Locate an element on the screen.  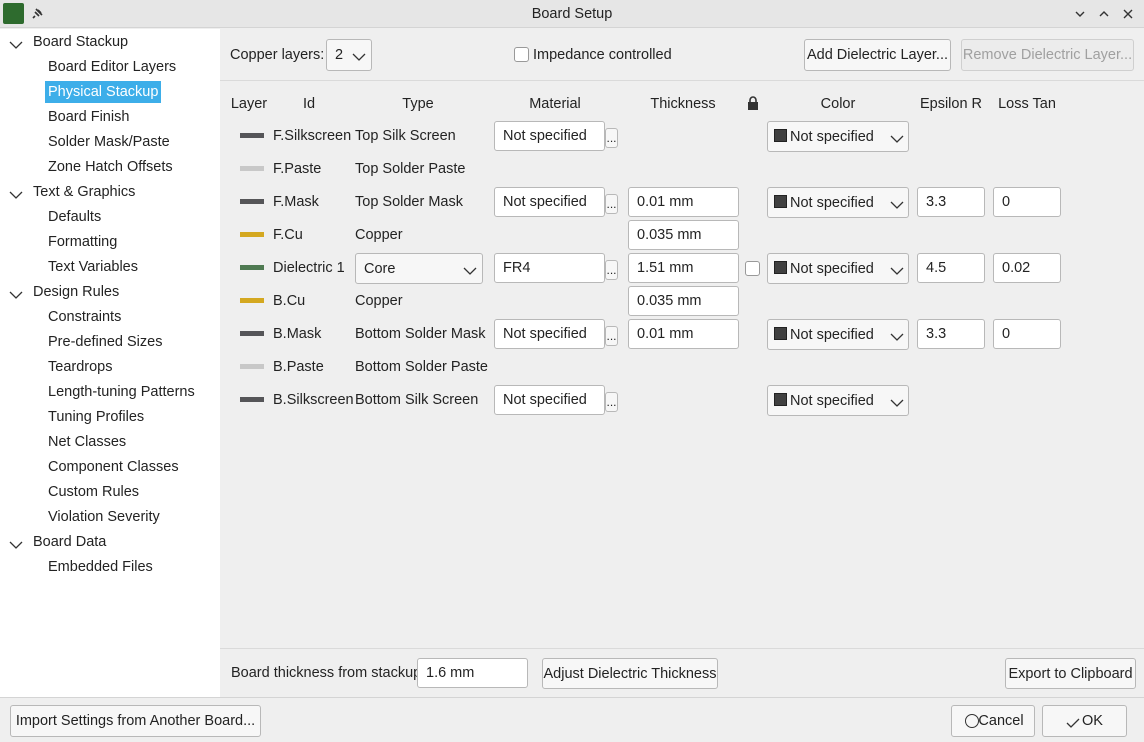
ok-icon is located at coordinates (1073, 724).